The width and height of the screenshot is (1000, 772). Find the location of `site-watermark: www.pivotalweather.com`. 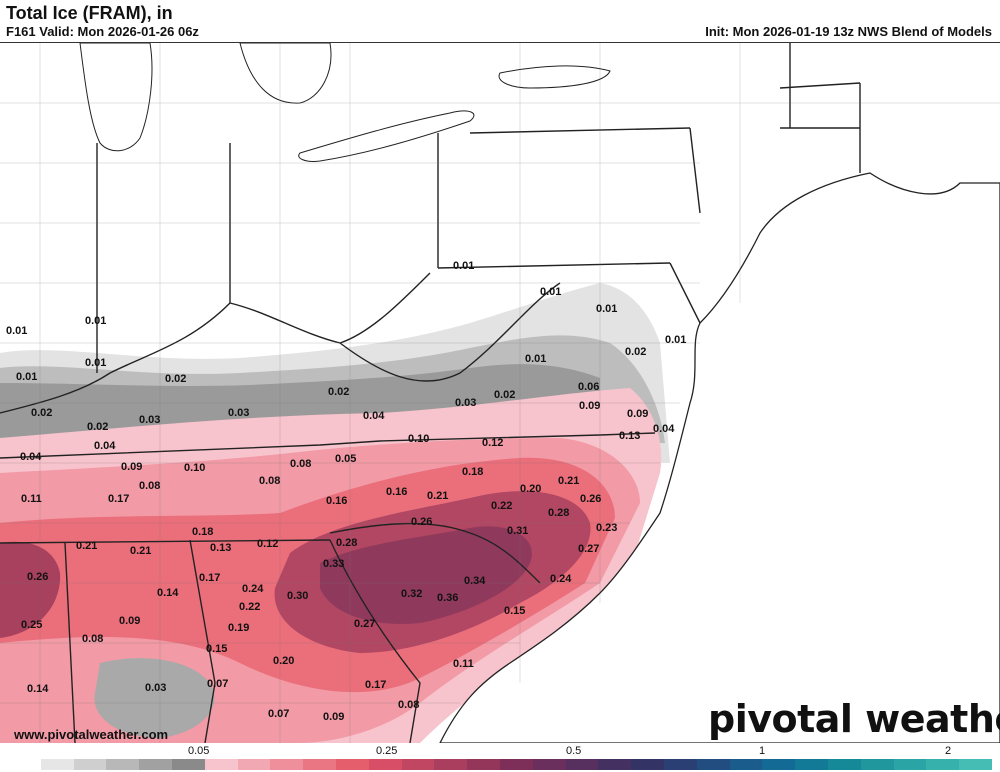

site-watermark: www.pivotalweather.com is located at coordinates (91, 734).